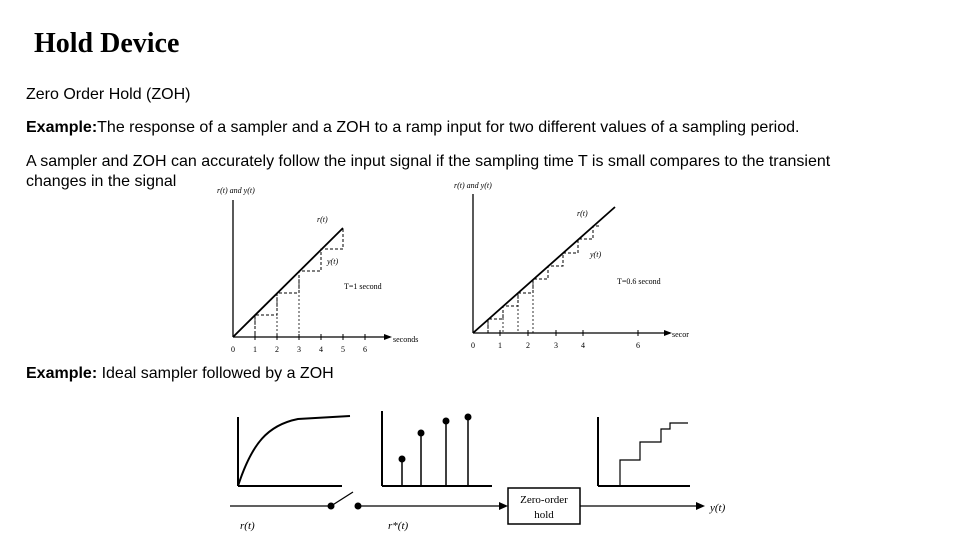 Image resolution: width=960 pixels, height=540 pixels. What do you see at coordinates (556, 345) in the screenshot?
I see `graph-right-tick: 3` at bounding box center [556, 345].